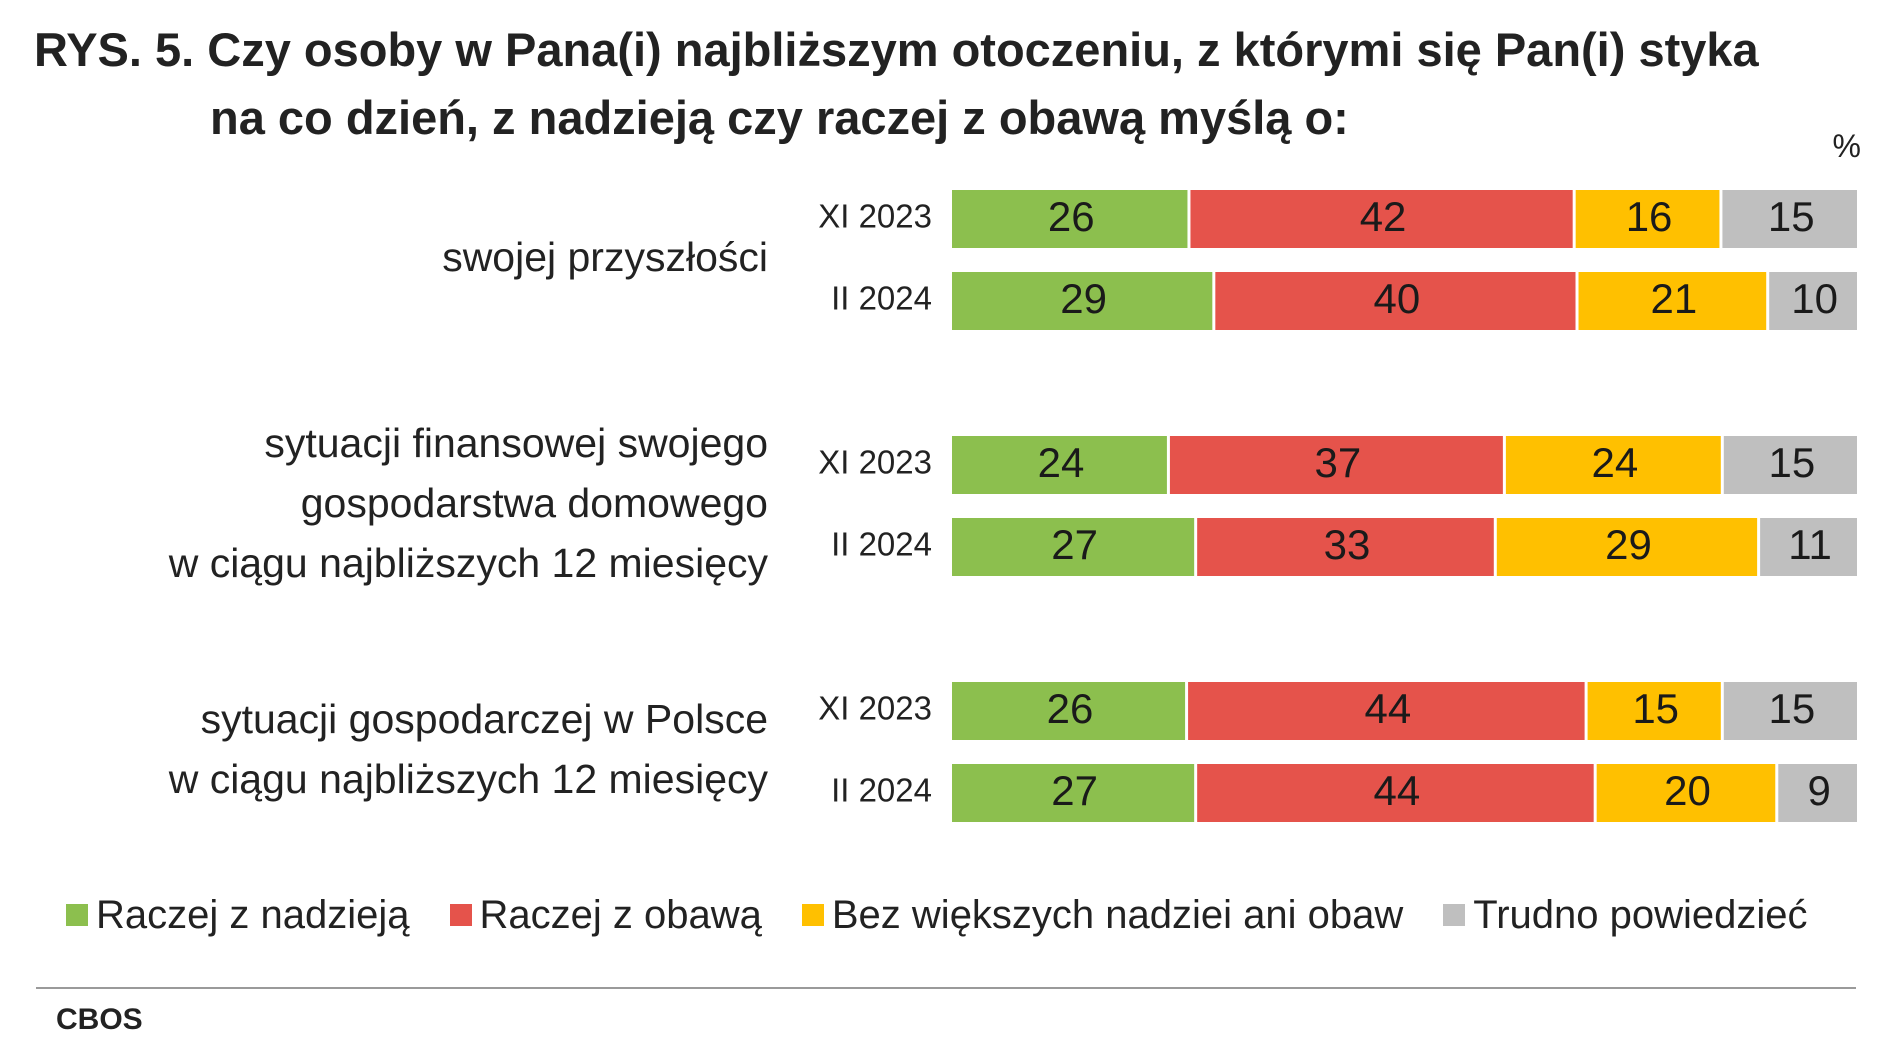  What do you see at coordinates (946, 988) in the screenshot?
I see `footer-divider` at bounding box center [946, 988].